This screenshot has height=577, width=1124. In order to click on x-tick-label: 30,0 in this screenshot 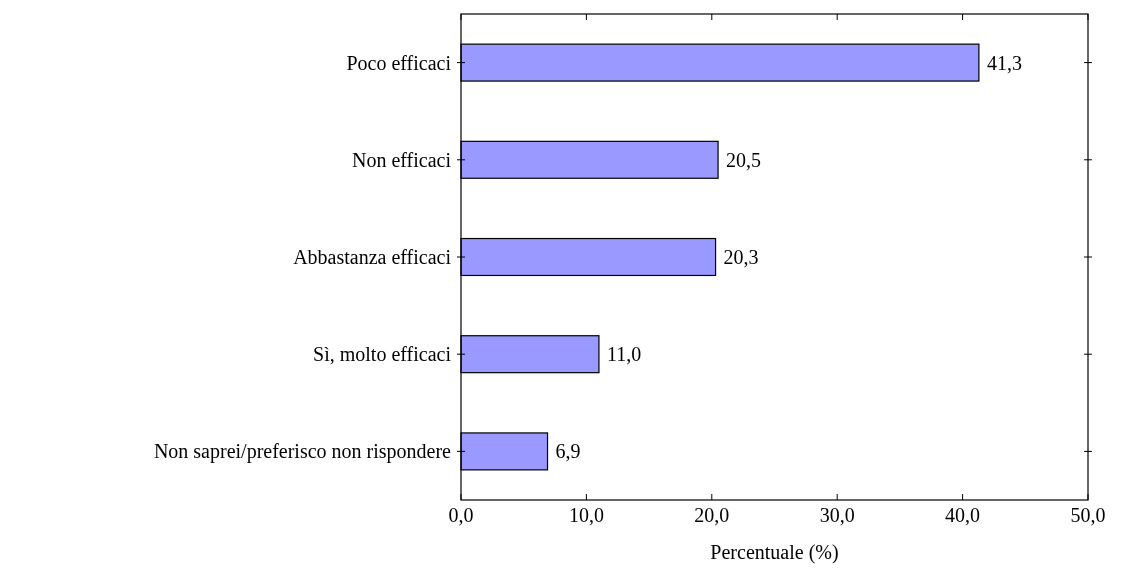, I will do `click(837, 515)`.